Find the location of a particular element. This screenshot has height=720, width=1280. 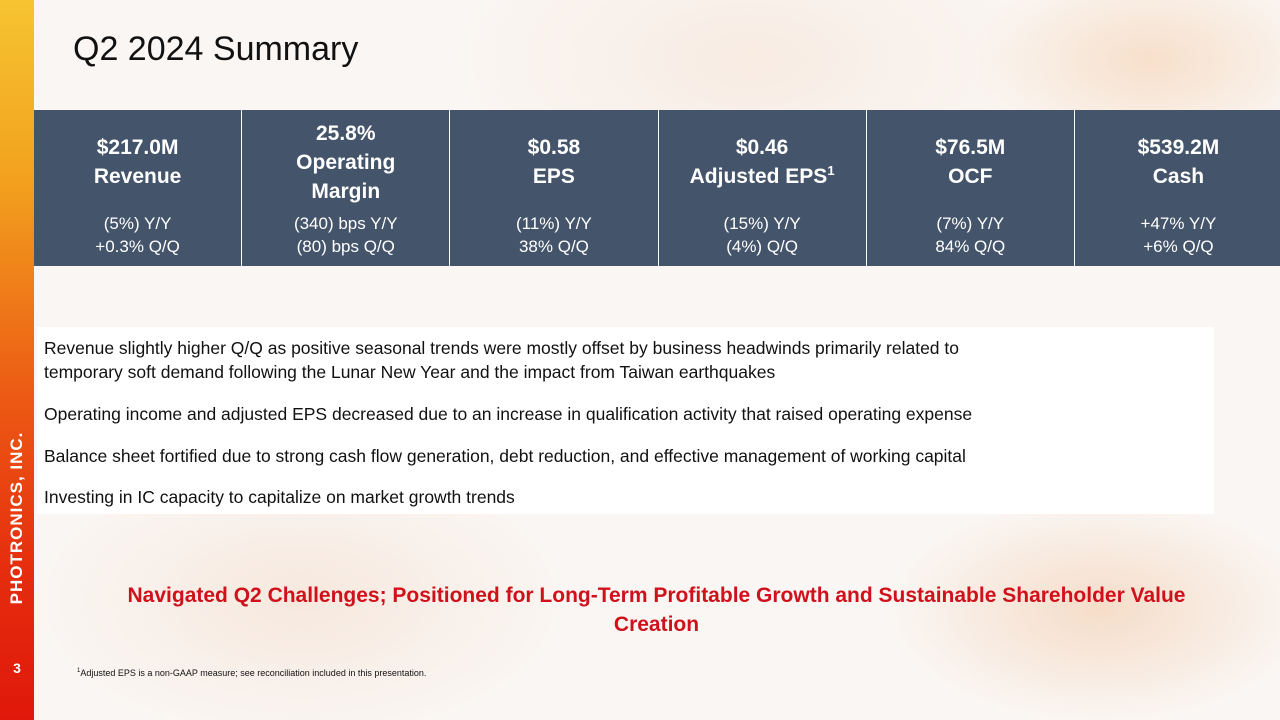

company-logo-text: PHOTRONICS, INC. is located at coordinates (16, 518).